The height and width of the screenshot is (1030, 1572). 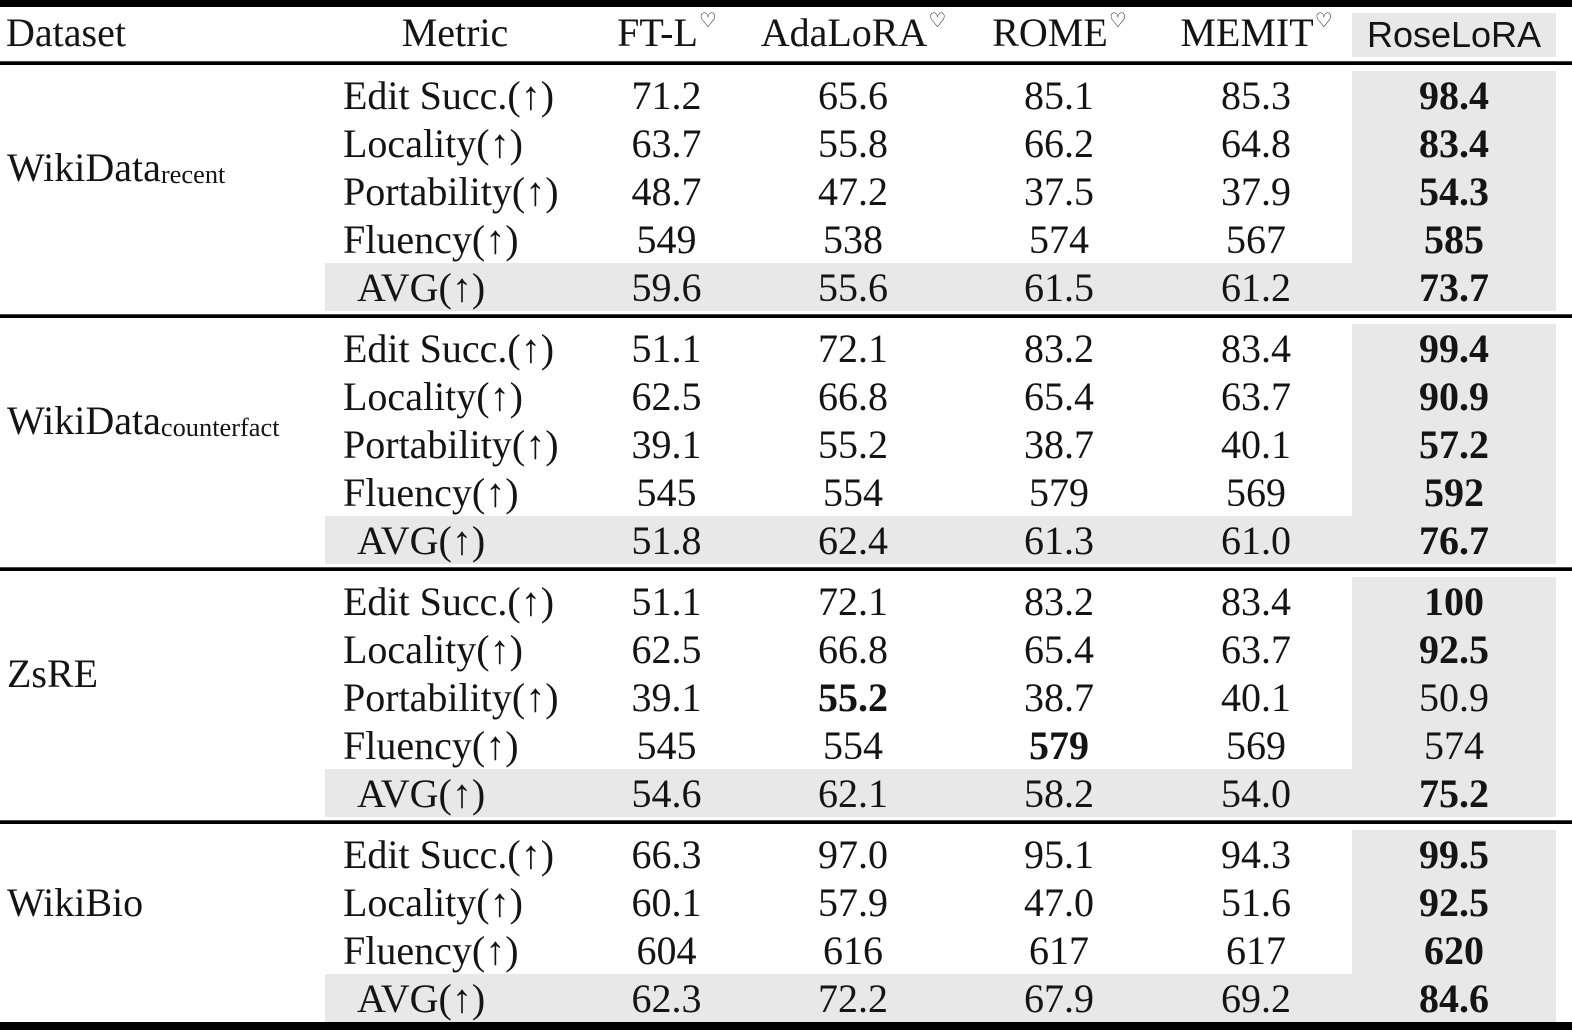 I want to click on table-row-avg: AVG(↑) 51.8 62.4 61.3 61.0 76.7, so click(x=786, y=540).